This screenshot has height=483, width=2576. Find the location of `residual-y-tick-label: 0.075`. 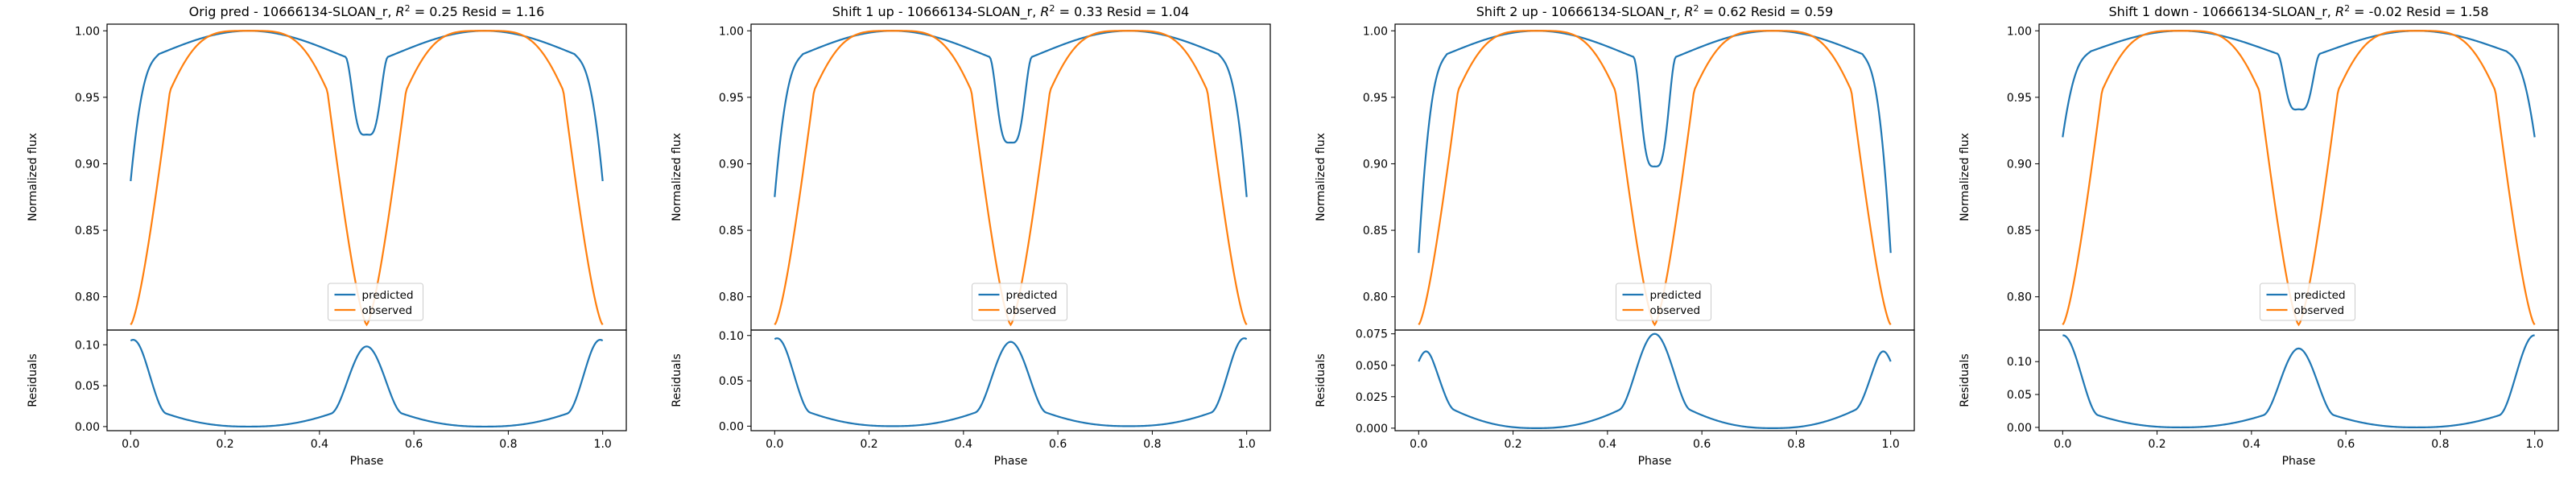

residual-y-tick-label: 0.075 is located at coordinates (1372, 334).